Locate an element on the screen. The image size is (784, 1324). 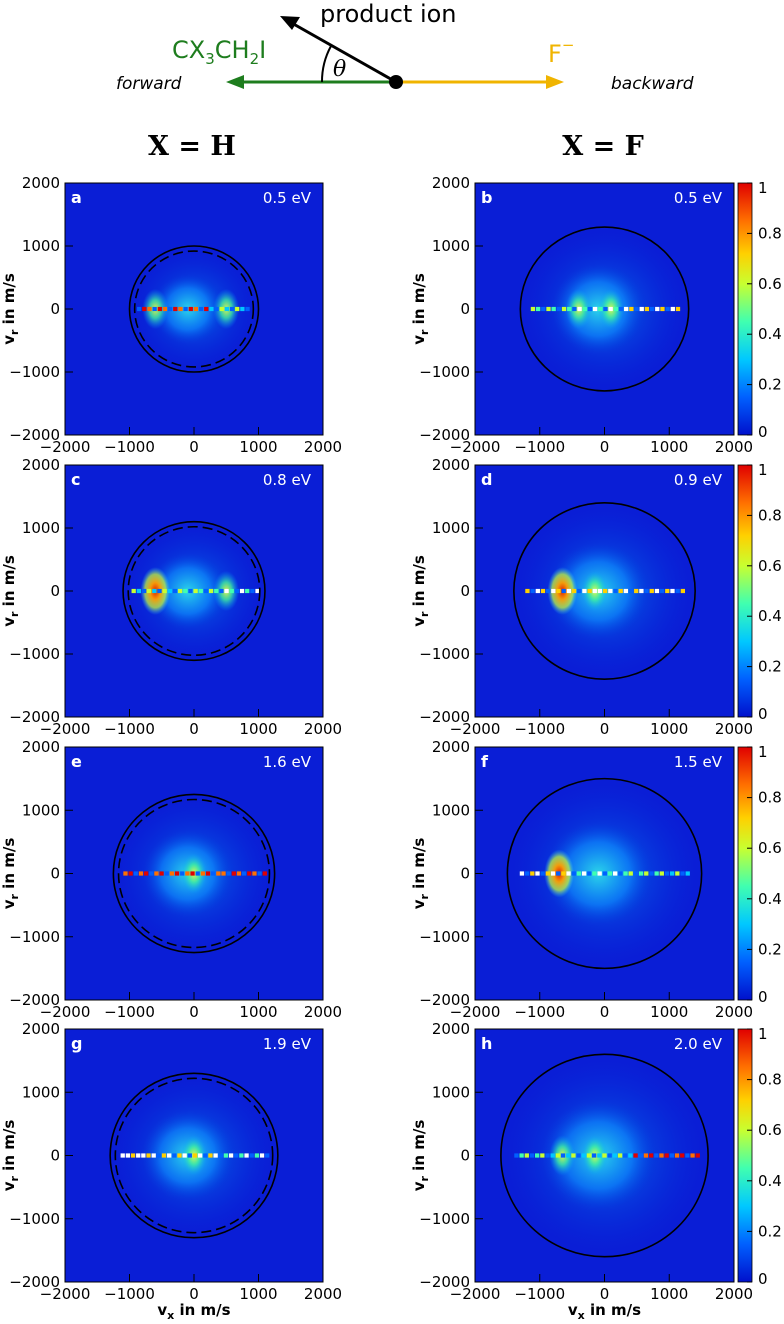
y-tick-label: −2000 is located at coordinates (34, 435).